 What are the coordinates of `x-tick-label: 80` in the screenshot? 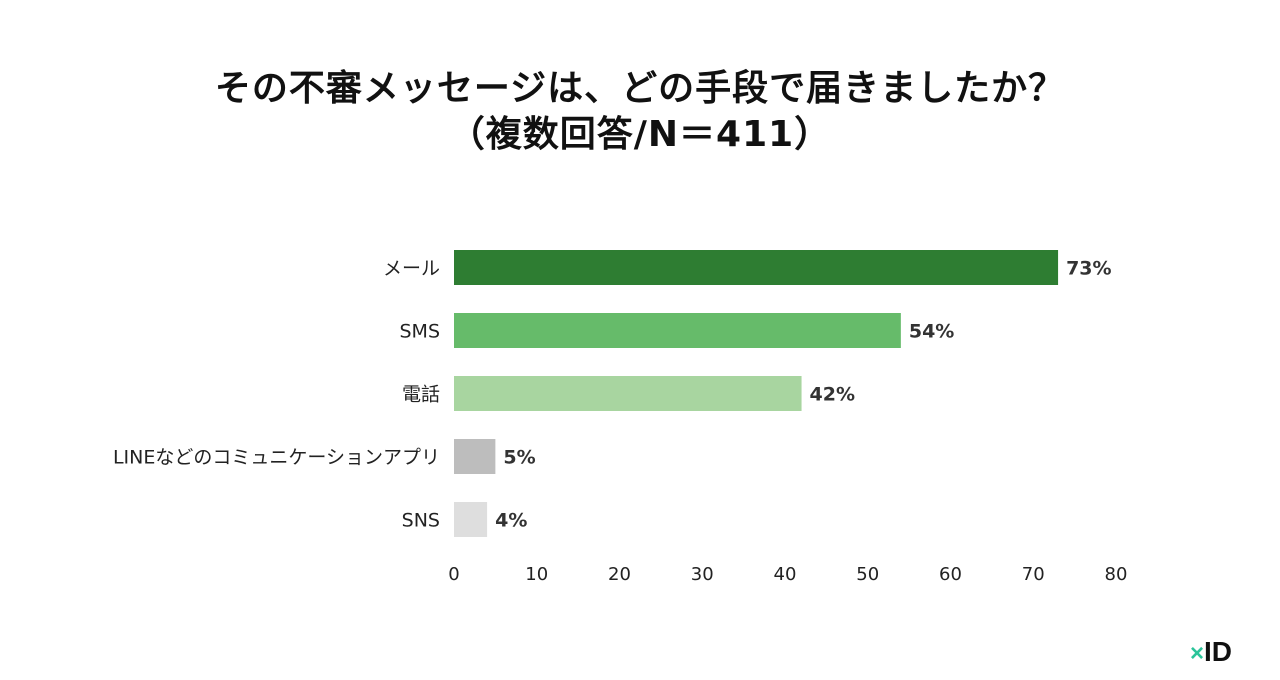 It's located at (1116, 574).